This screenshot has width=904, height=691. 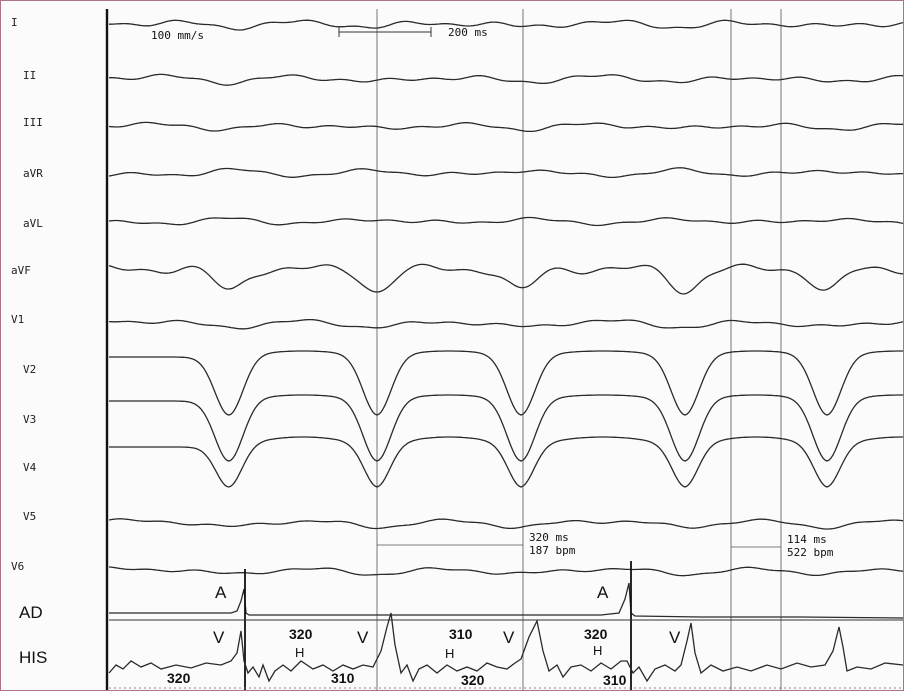 I want to click on paper-speed-label: 100 mm/s, so click(x=177, y=35).